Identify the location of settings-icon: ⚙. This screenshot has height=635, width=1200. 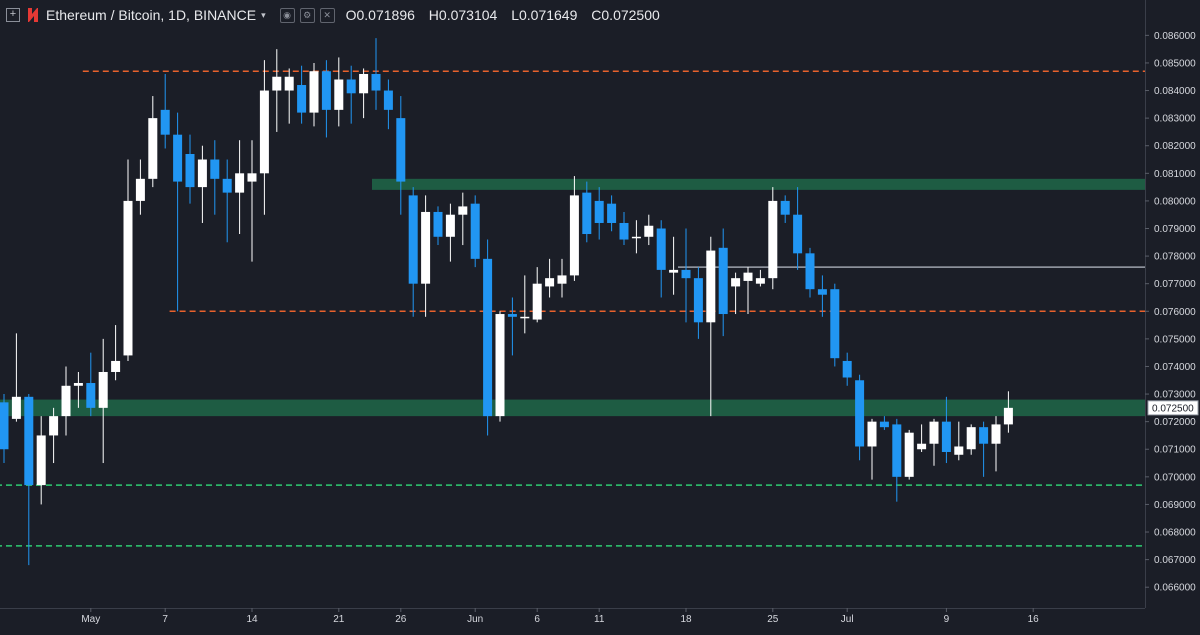
(307, 15).